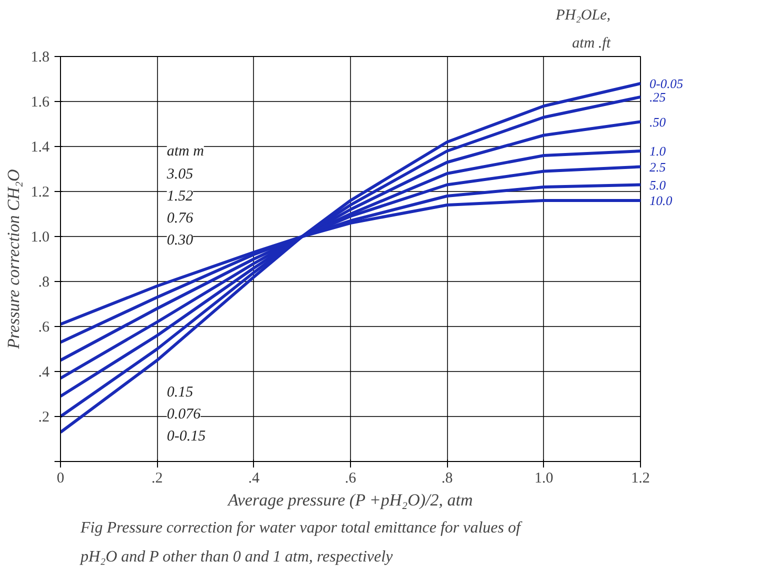  I want to click on x-tick-label: .6, so click(350, 478).